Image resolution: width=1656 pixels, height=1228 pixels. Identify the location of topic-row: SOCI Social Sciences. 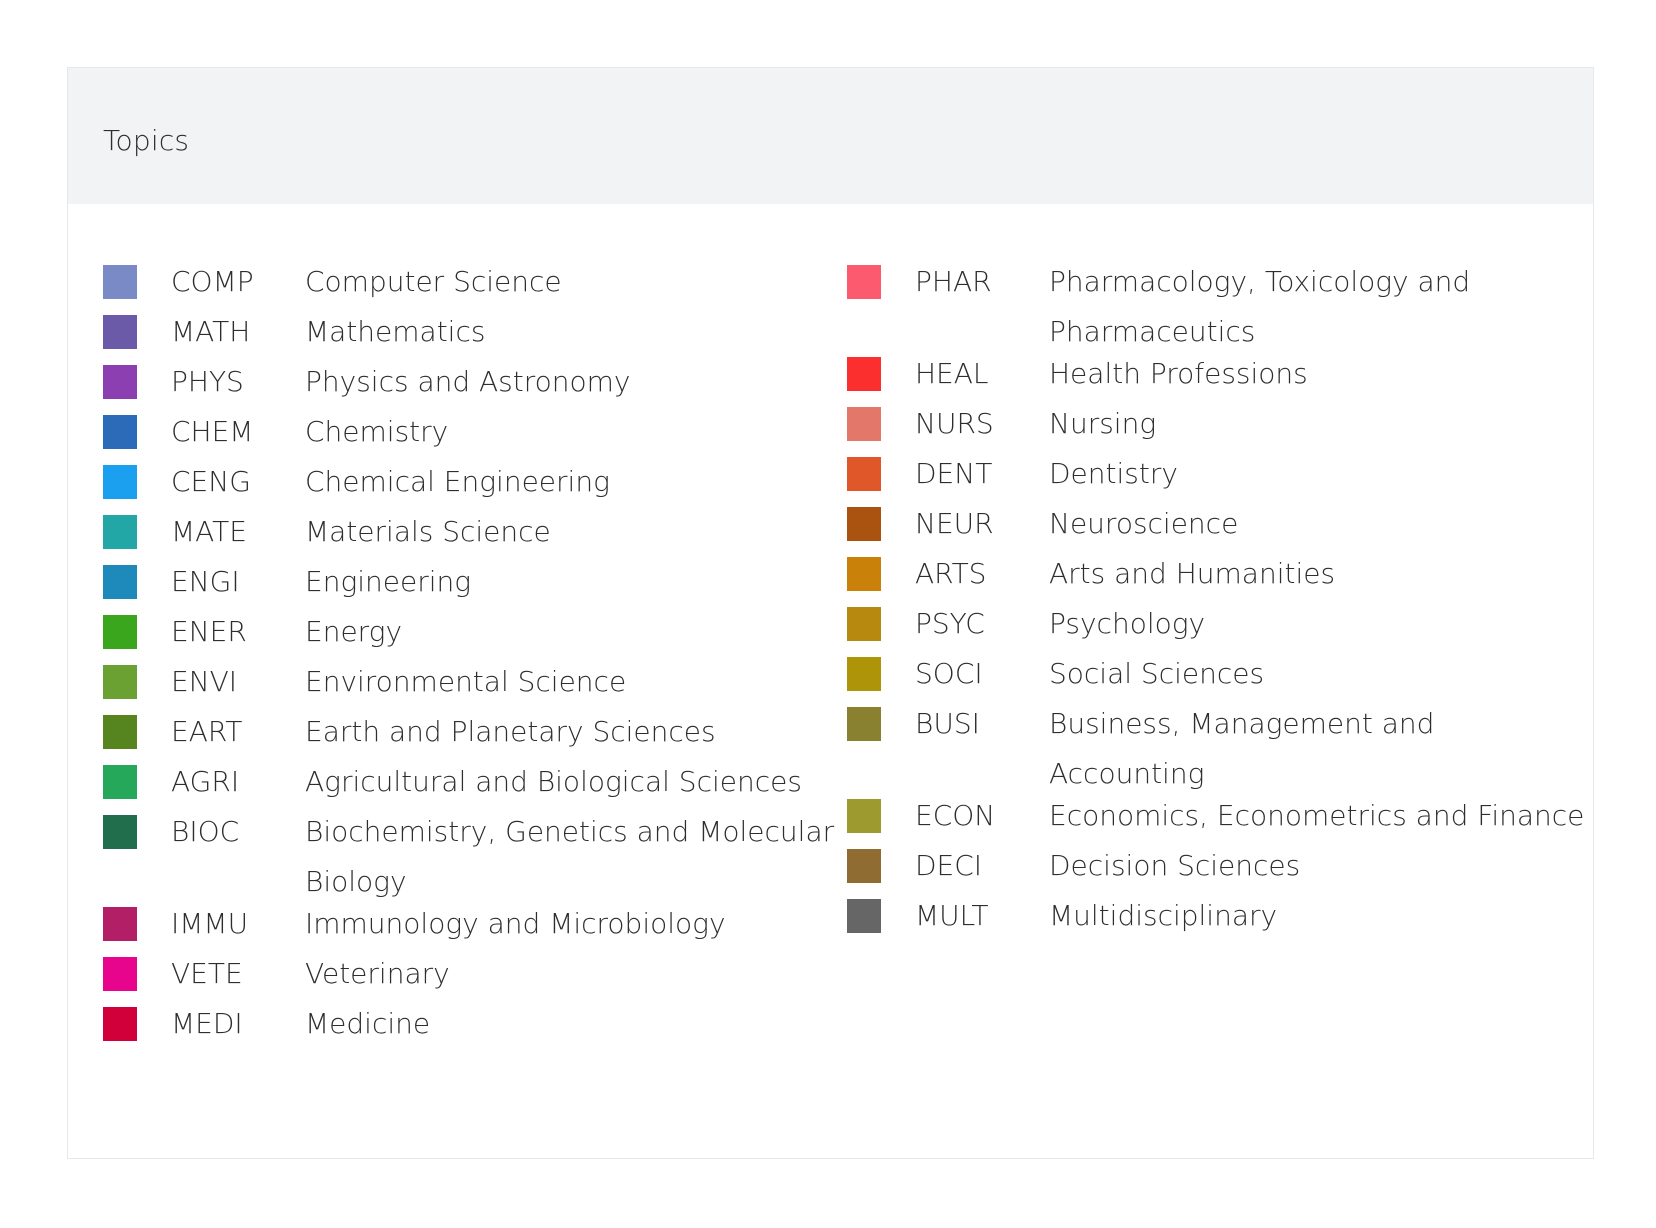
(1217, 682).